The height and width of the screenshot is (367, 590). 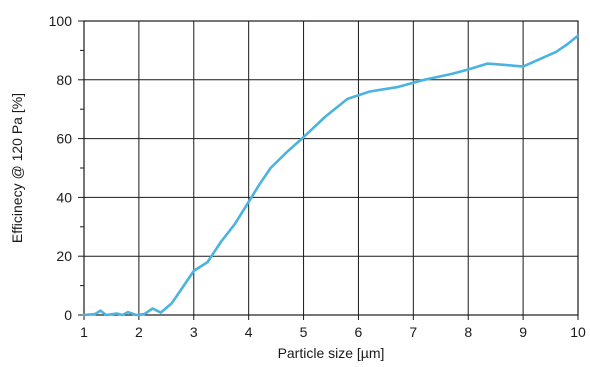 What do you see at coordinates (468, 332) in the screenshot?
I see `x-tick-label-7: 8` at bounding box center [468, 332].